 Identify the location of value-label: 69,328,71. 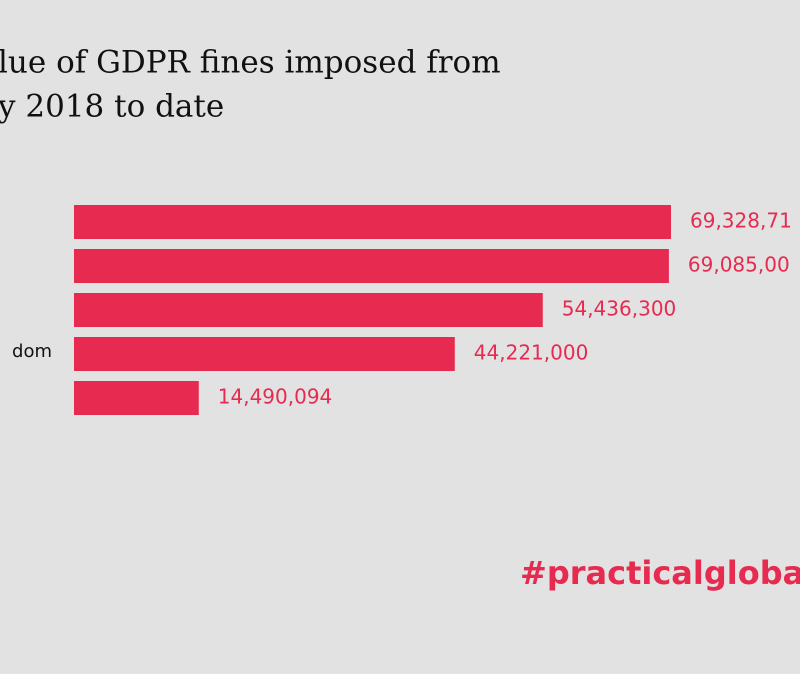
(741, 221).